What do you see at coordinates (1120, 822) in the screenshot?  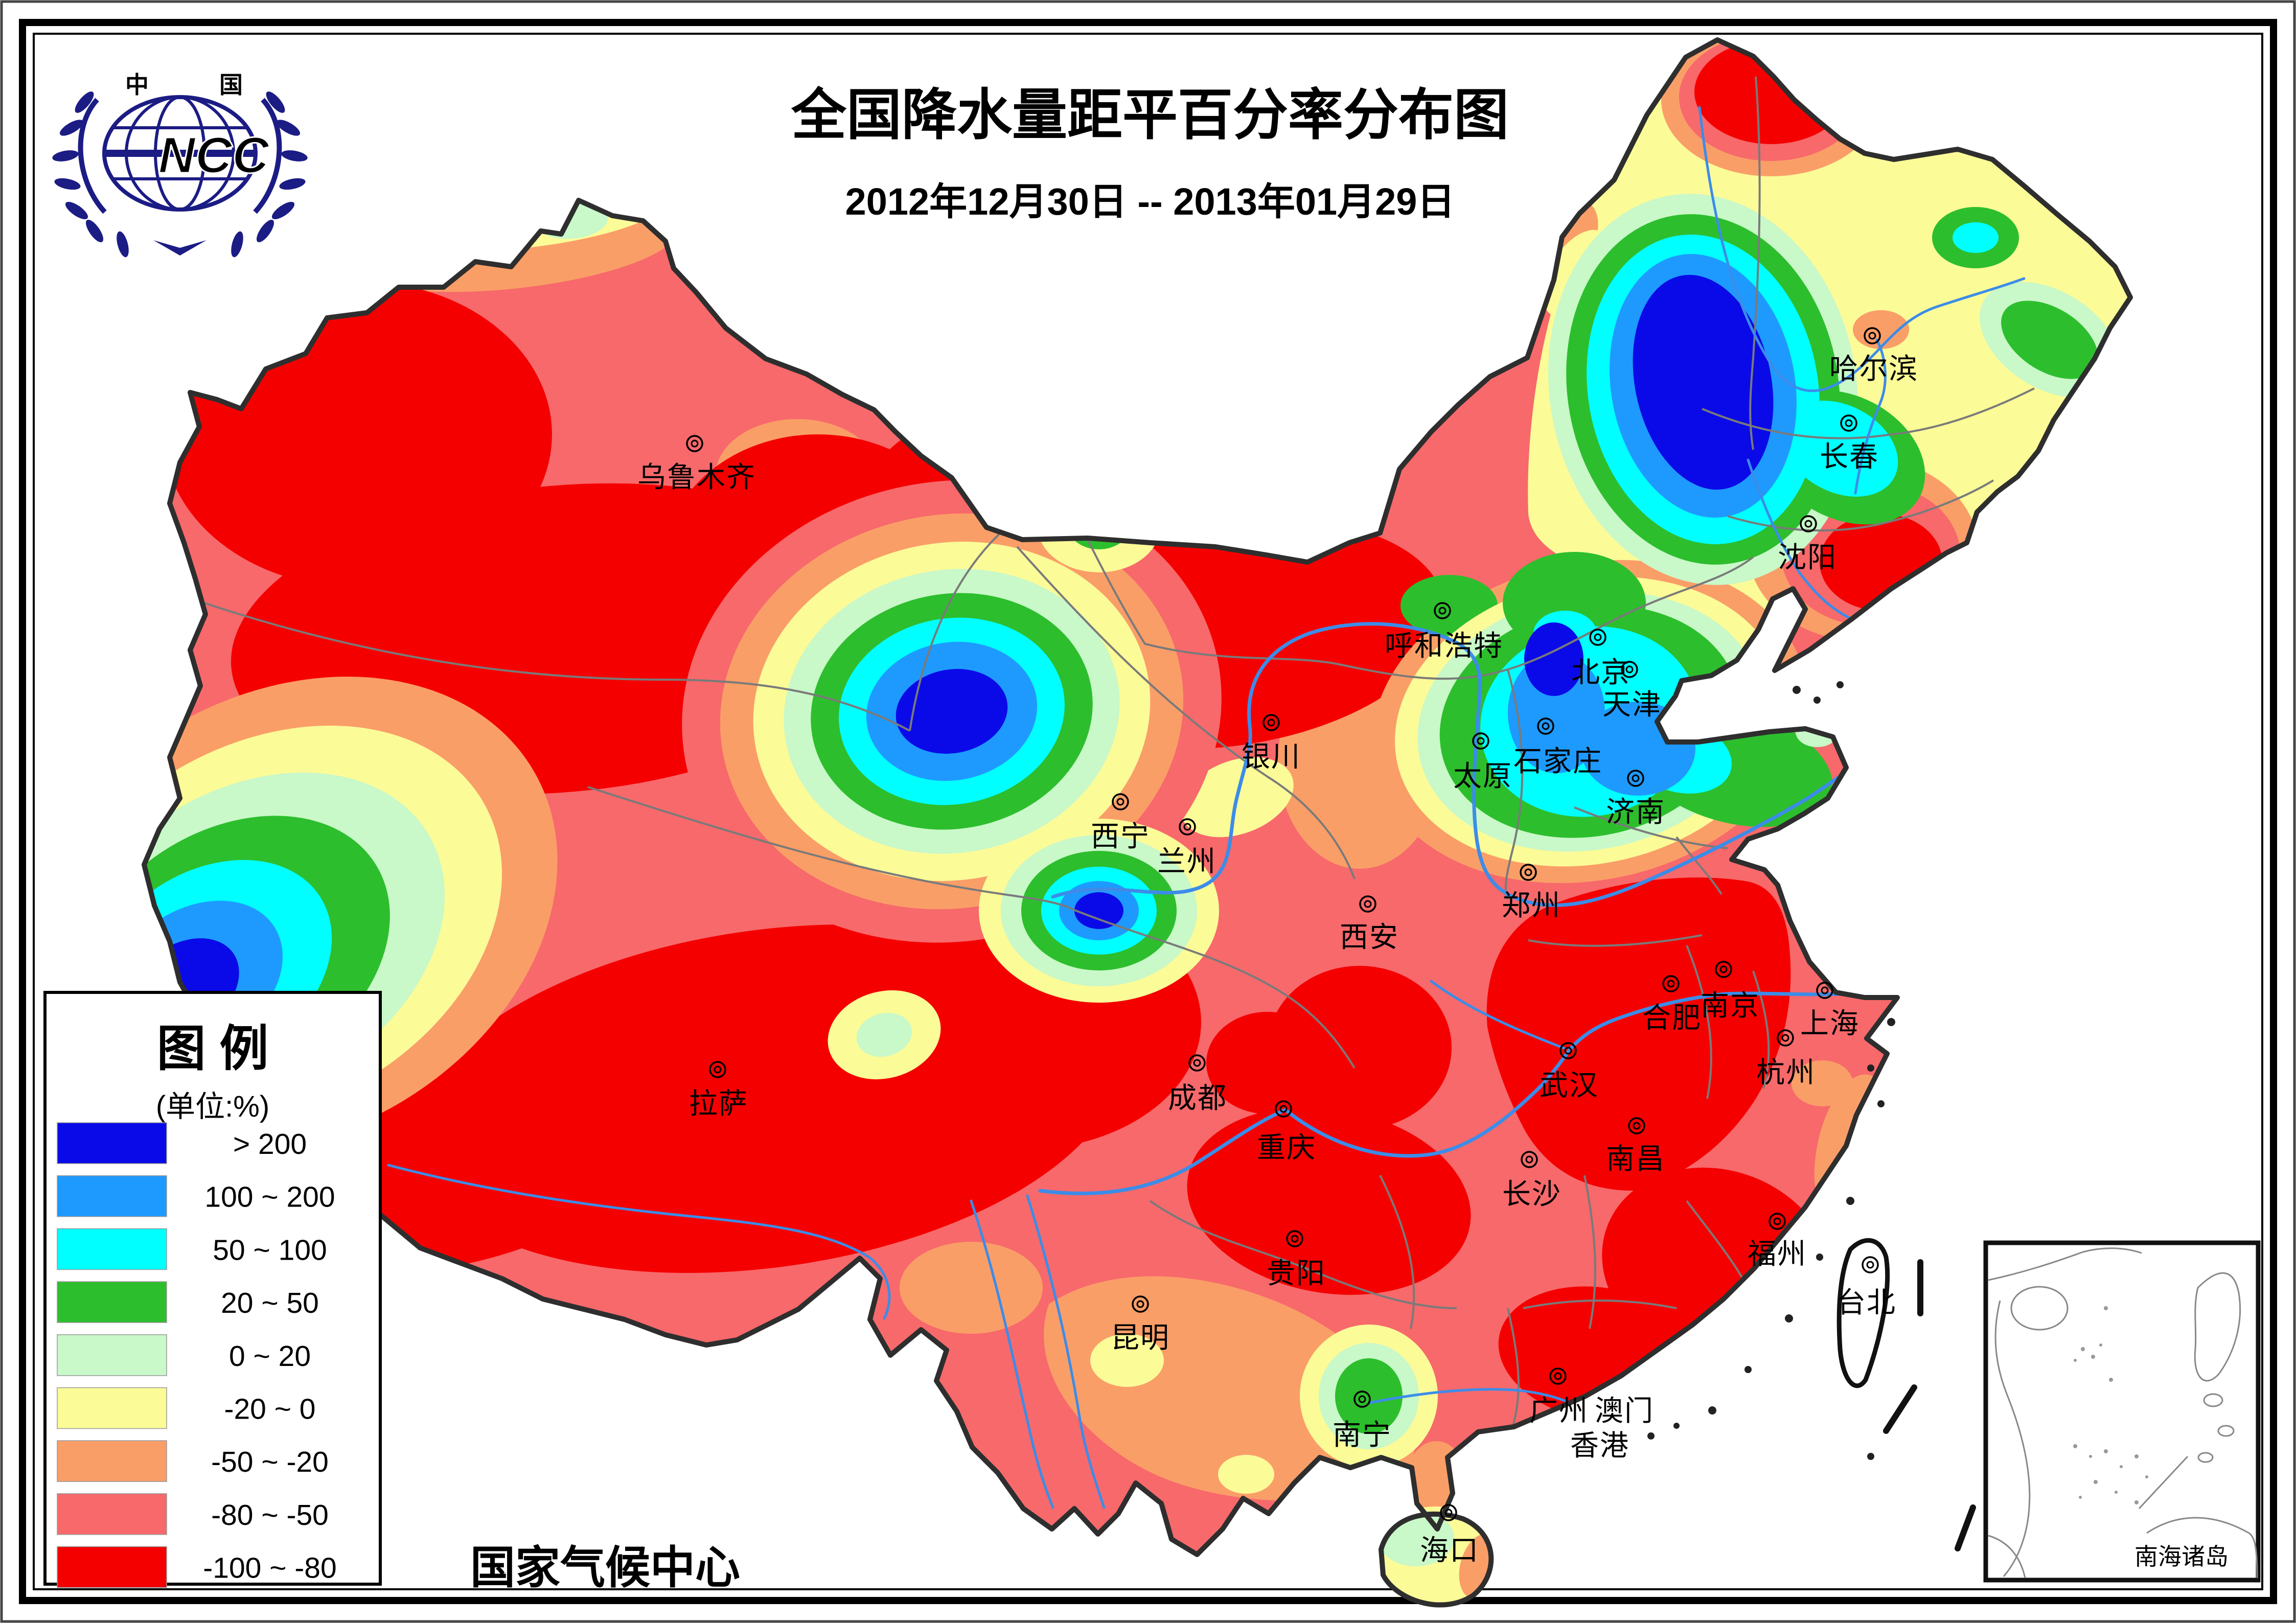 I see `city-11: 西宁` at bounding box center [1120, 822].